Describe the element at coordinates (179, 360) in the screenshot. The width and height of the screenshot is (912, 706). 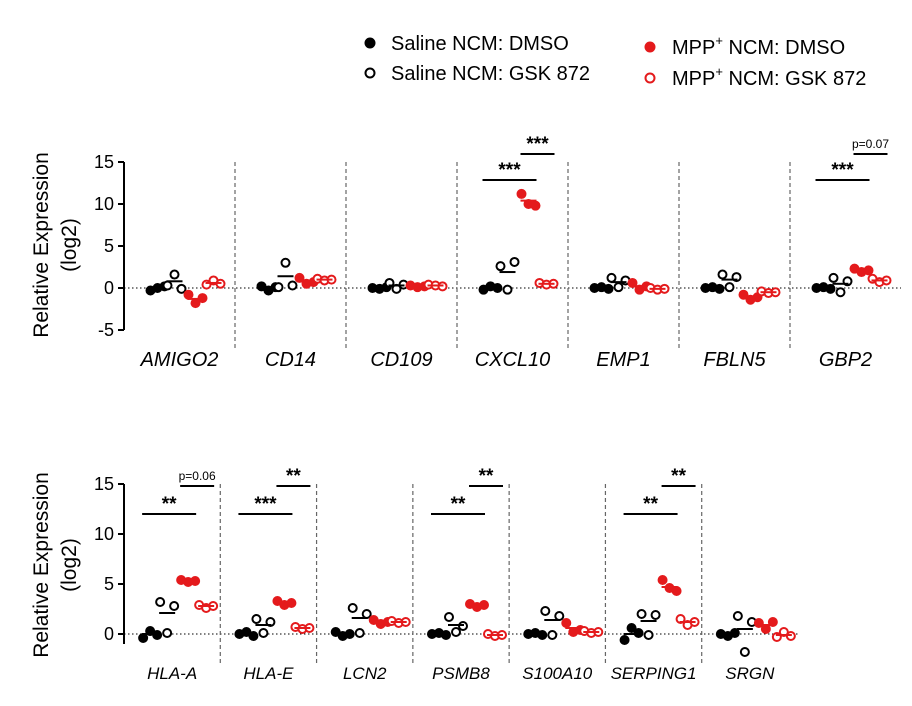
I see `gene-label: AMIGO2` at that location.